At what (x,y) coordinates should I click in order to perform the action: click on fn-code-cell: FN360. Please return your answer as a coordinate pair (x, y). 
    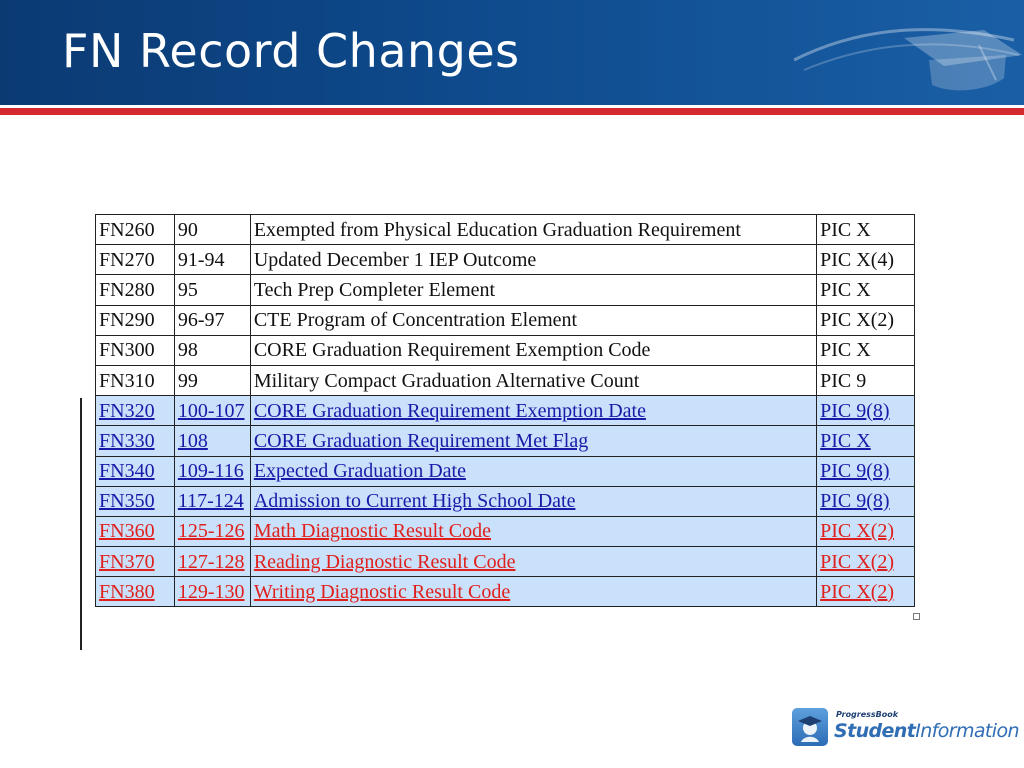
    Looking at the image, I should click on (135, 531).